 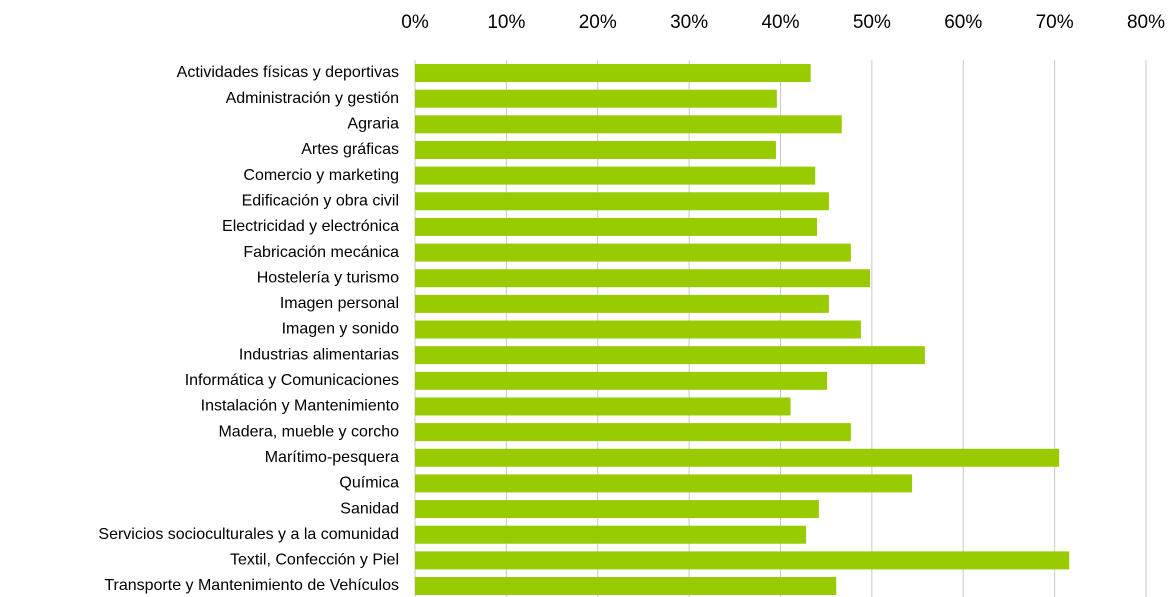 What do you see at coordinates (341, 329) in the screenshot?
I see `y-tick-label: Imagen y sonido` at bounding box center [341, 329].